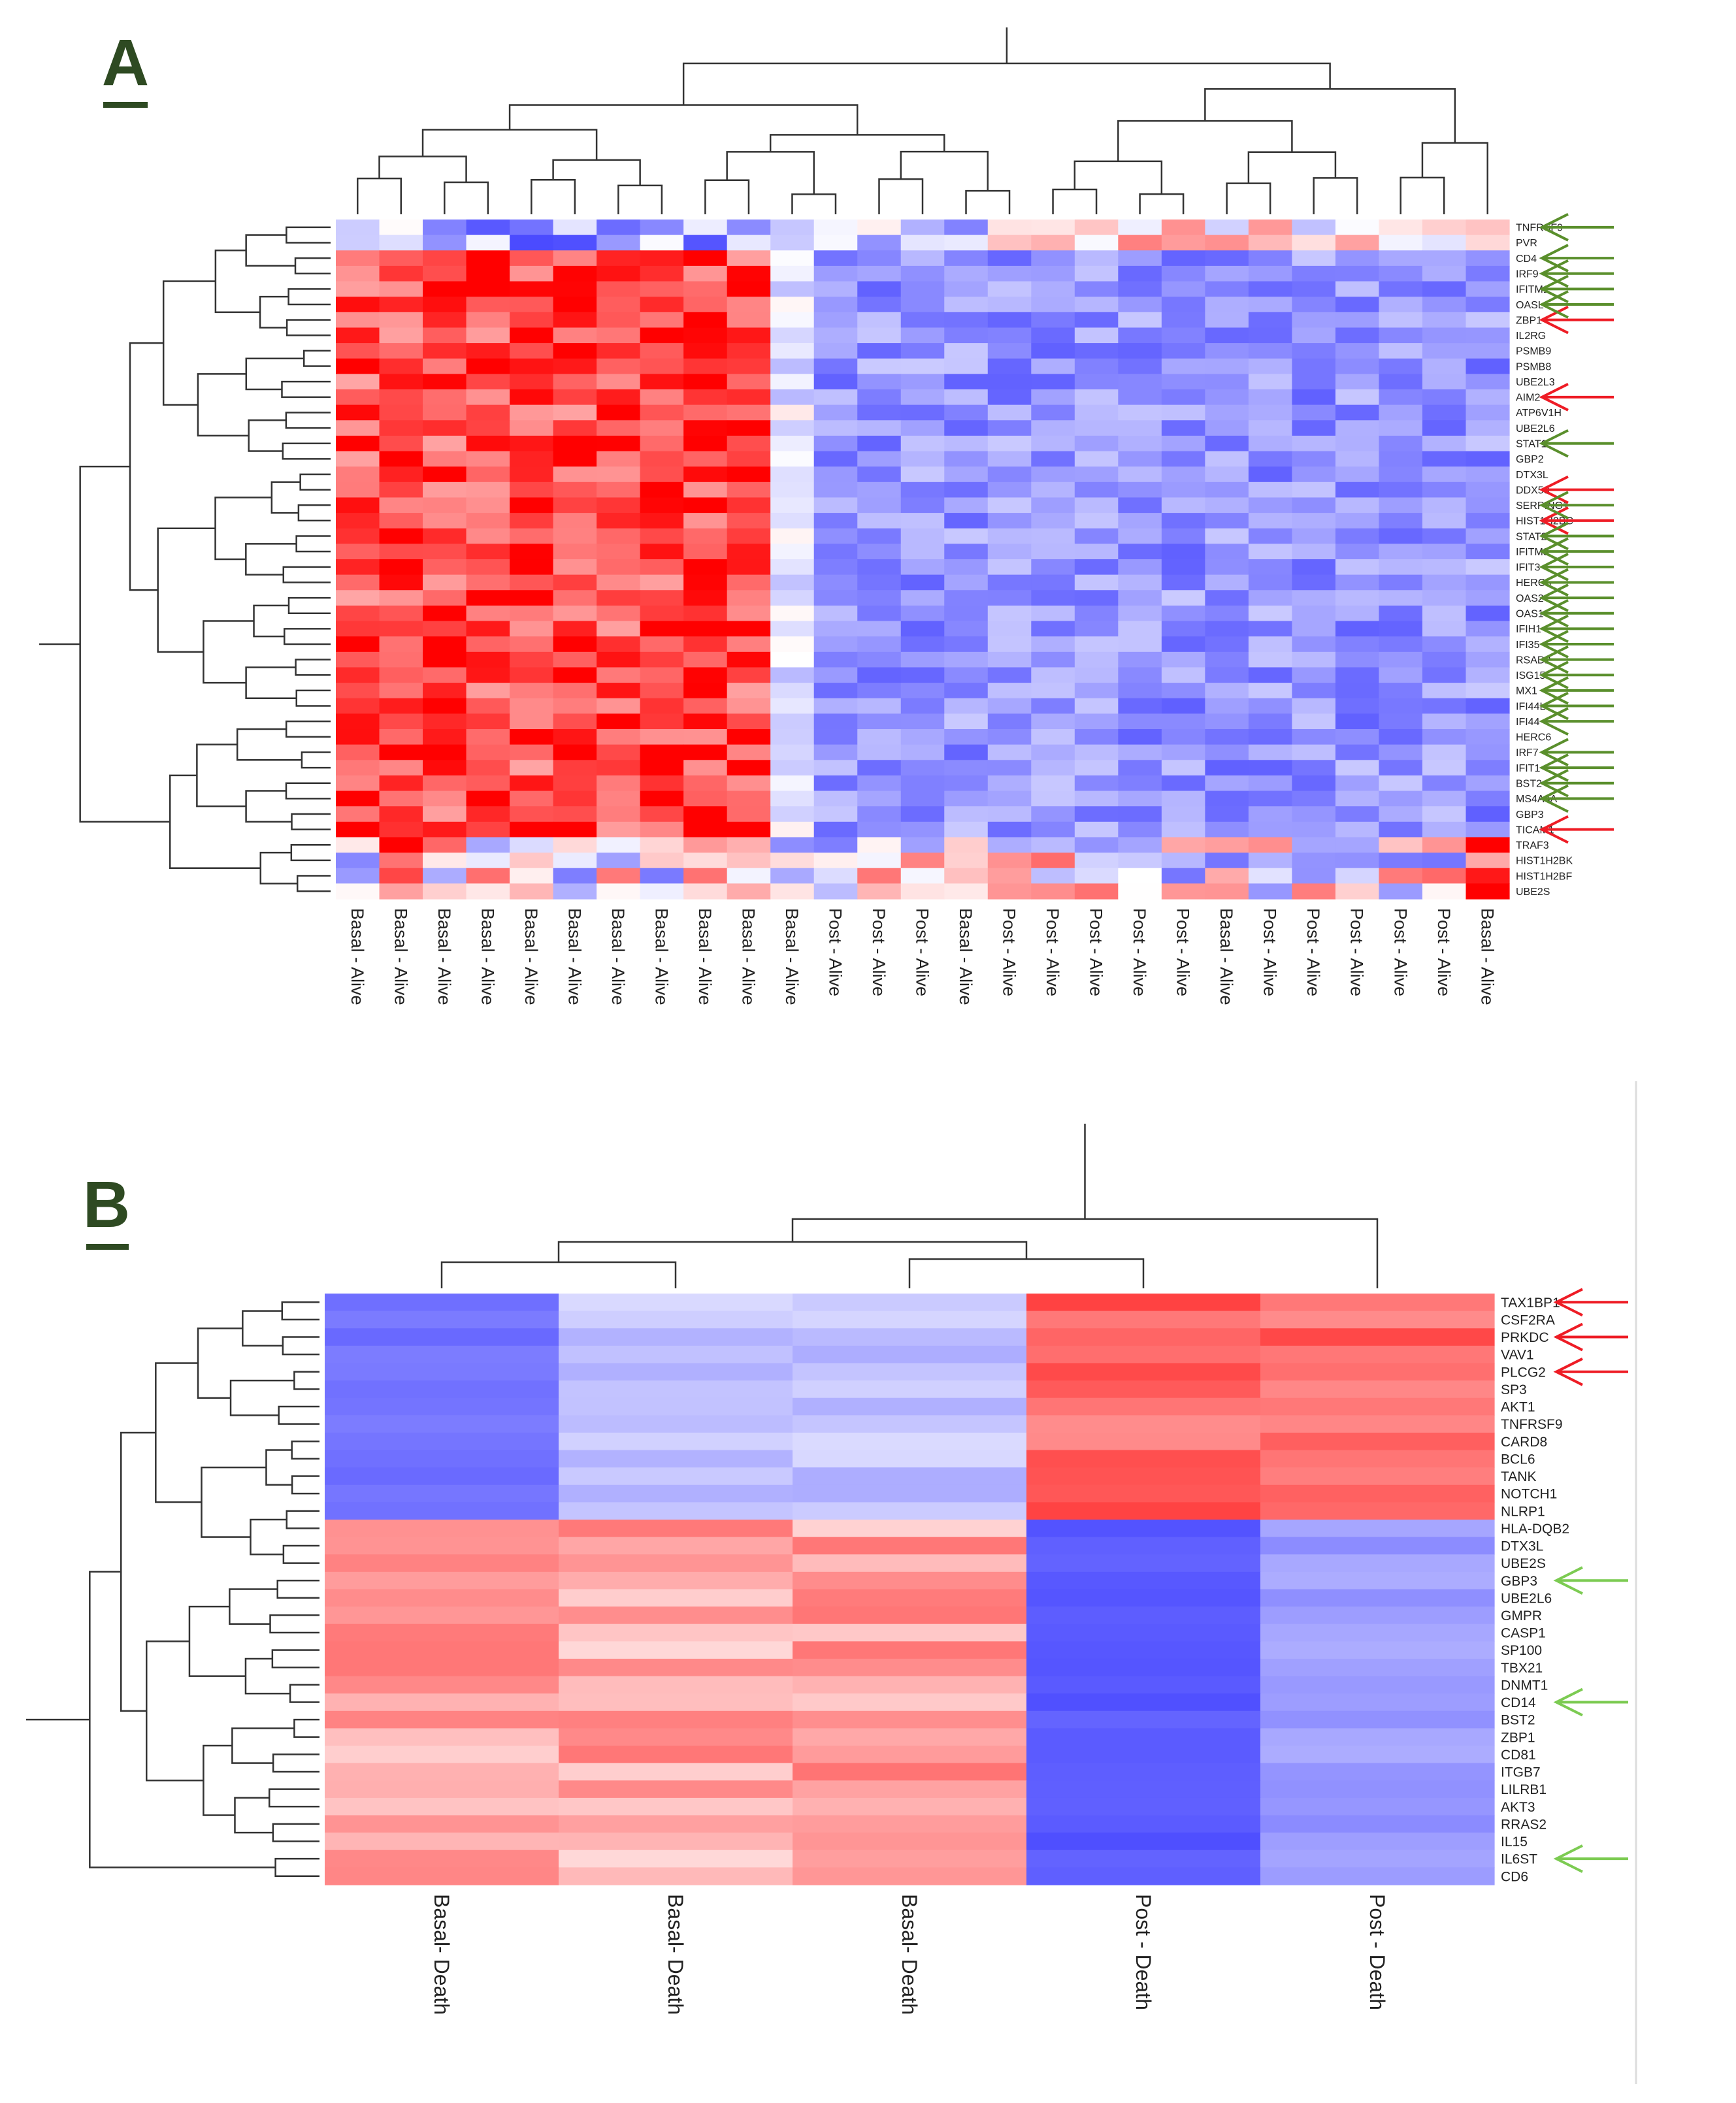 This screenshot has width=1736, height=2103. I want to click on row-label: PSMB9, so click(1533, 351).